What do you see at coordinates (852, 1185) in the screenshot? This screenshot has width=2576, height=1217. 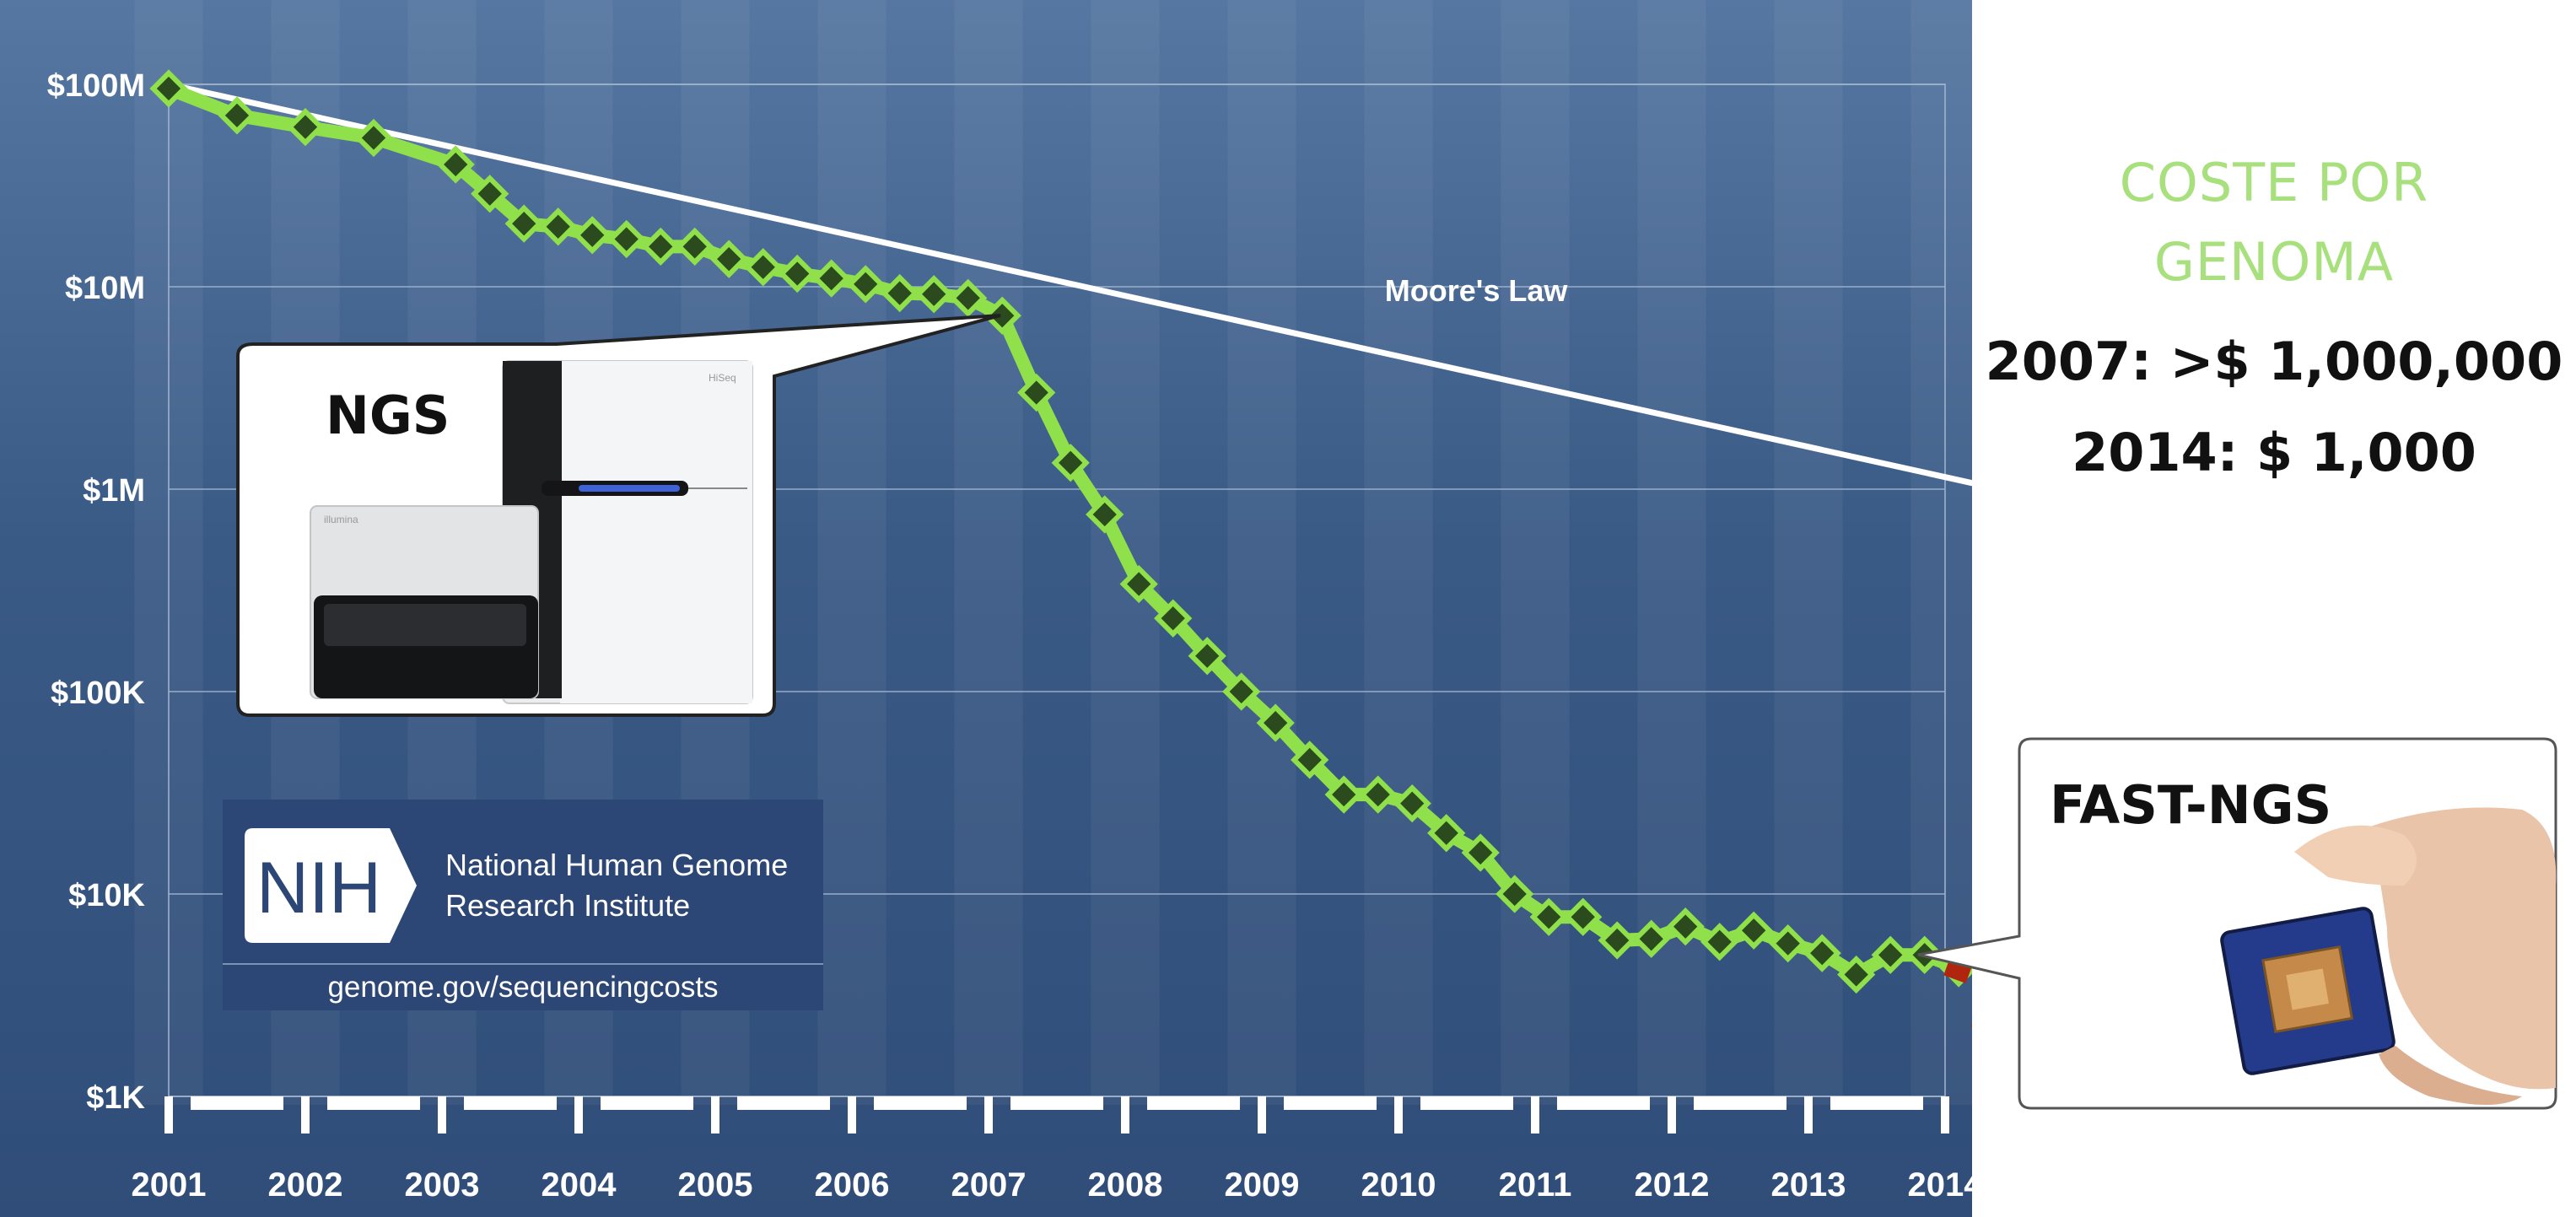 I see `x-tick-label: 2006` at bounding box center [852, 1185].